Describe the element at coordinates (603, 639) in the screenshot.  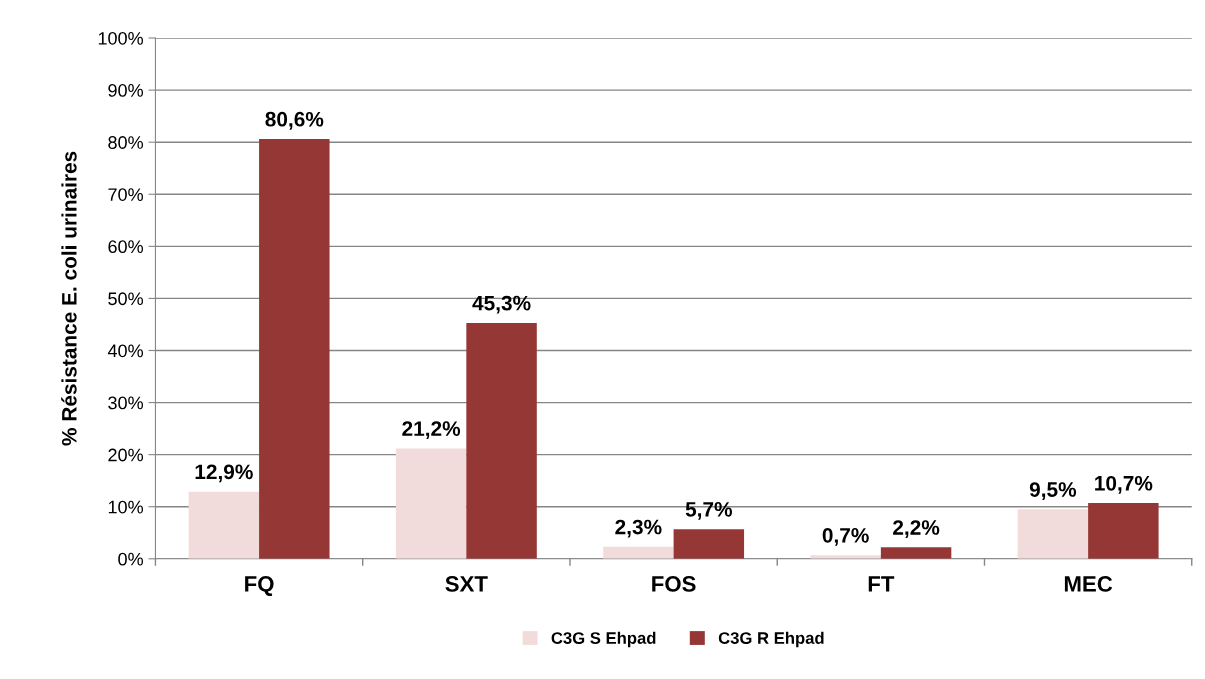
I see `legend-label: C3G S Ehpad` at that location.